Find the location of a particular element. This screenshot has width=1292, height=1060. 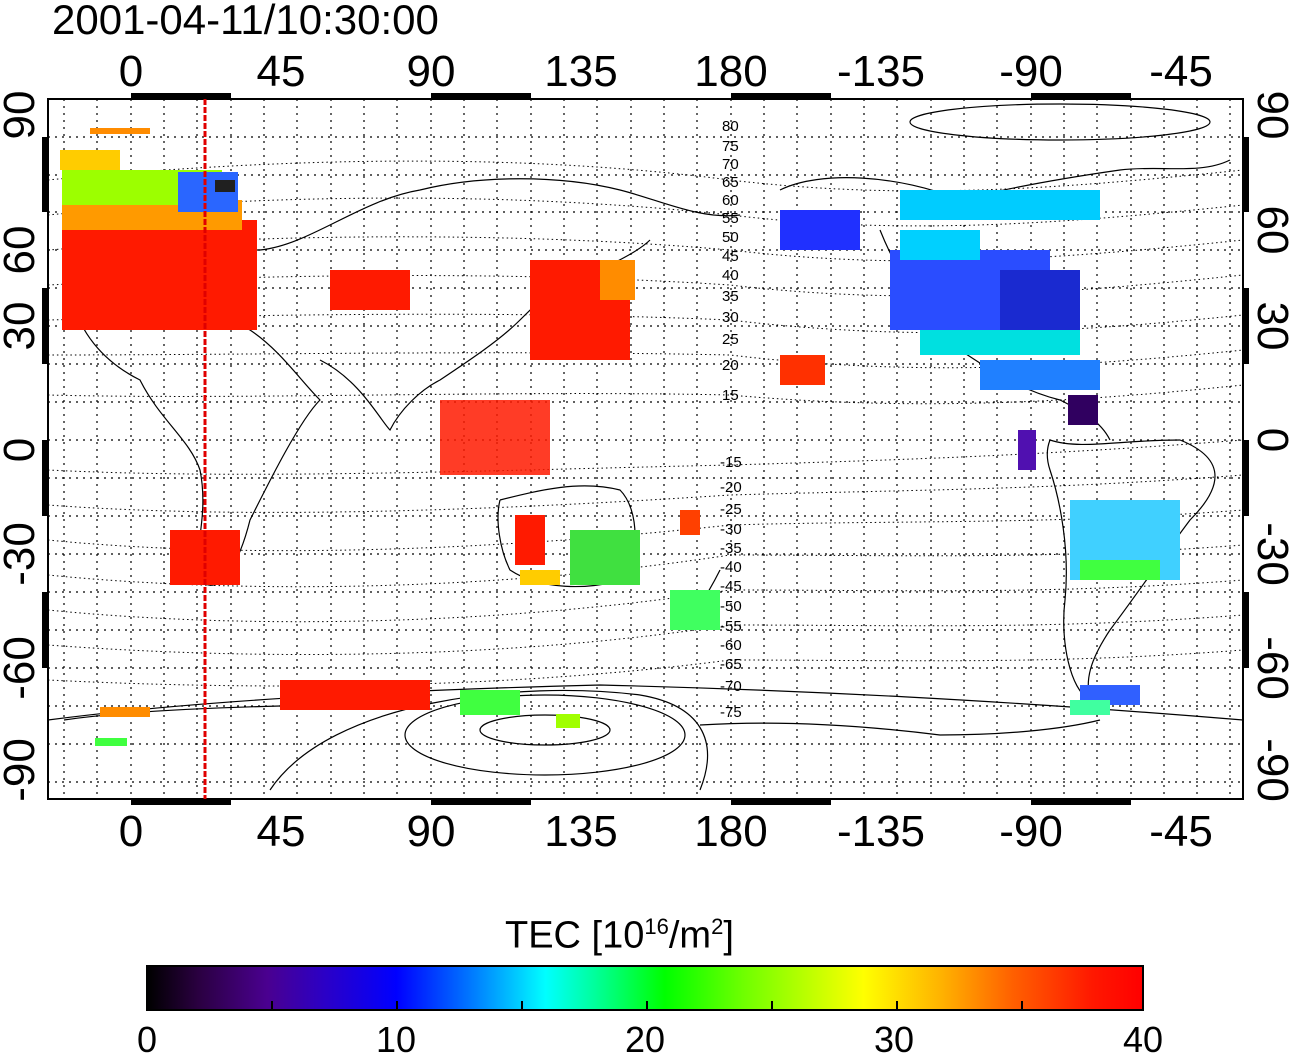

contour-label: 60 is located at coordinates (730, 200).